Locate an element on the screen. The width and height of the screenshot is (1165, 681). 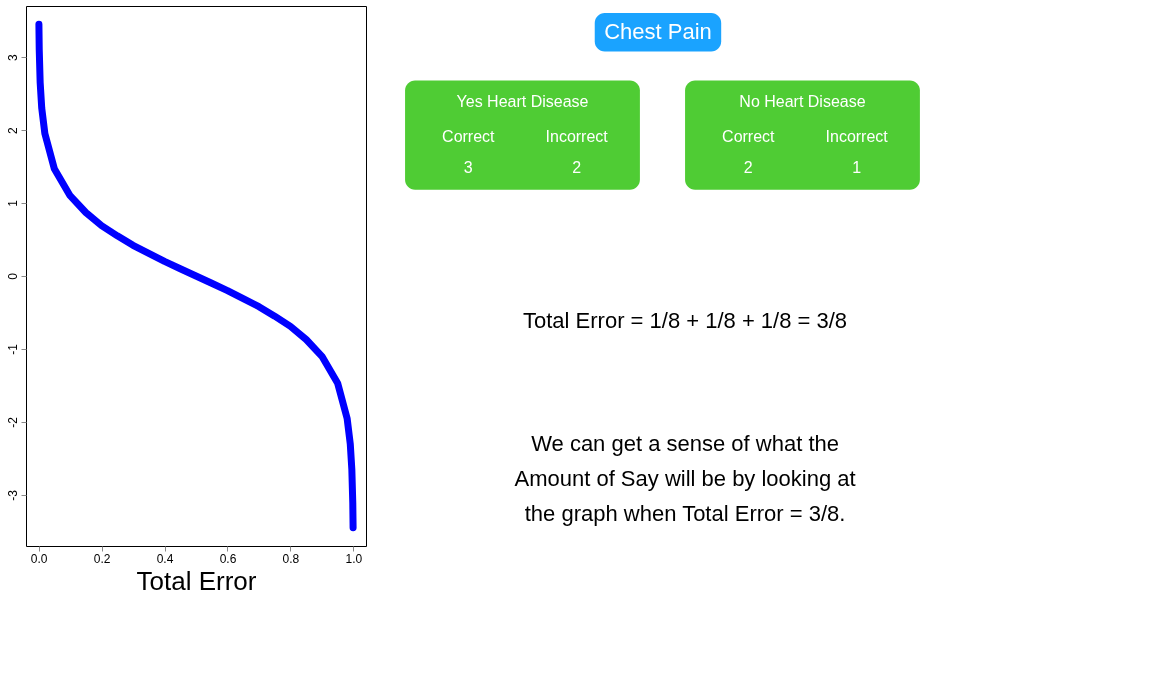
x-axis-title: Total Error is located at coordinates (196, 580).